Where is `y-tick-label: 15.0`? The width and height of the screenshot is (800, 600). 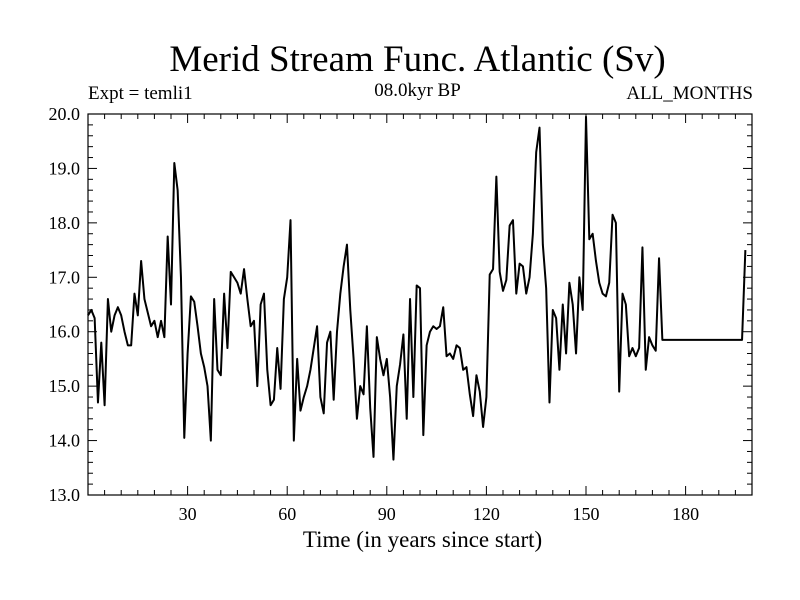
y-tick-label: 15.0 is located at coordinates (65, 386).